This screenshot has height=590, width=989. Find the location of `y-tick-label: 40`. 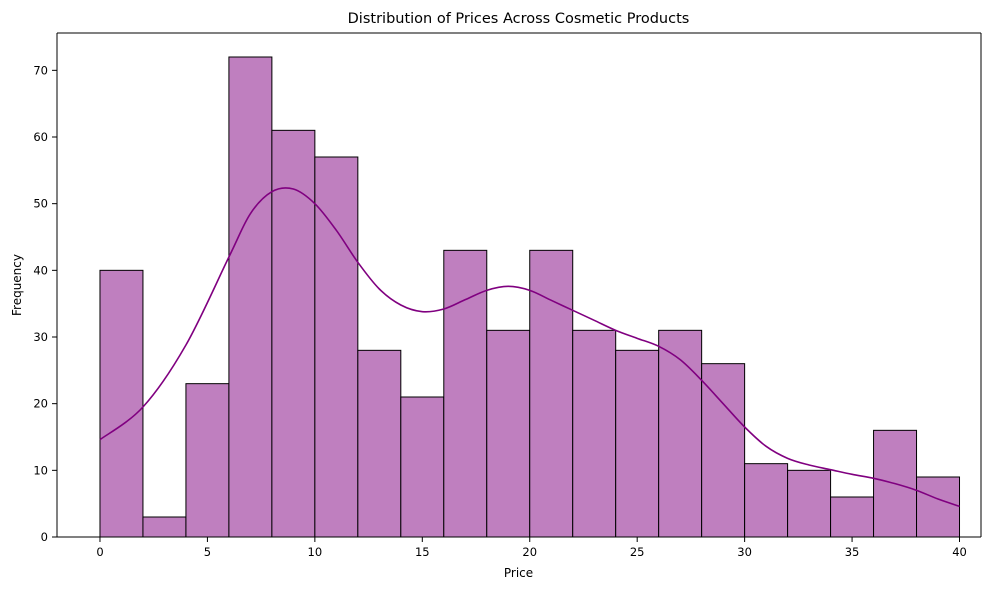

y-tick-label: 40 is located at coordinates (40, 270).